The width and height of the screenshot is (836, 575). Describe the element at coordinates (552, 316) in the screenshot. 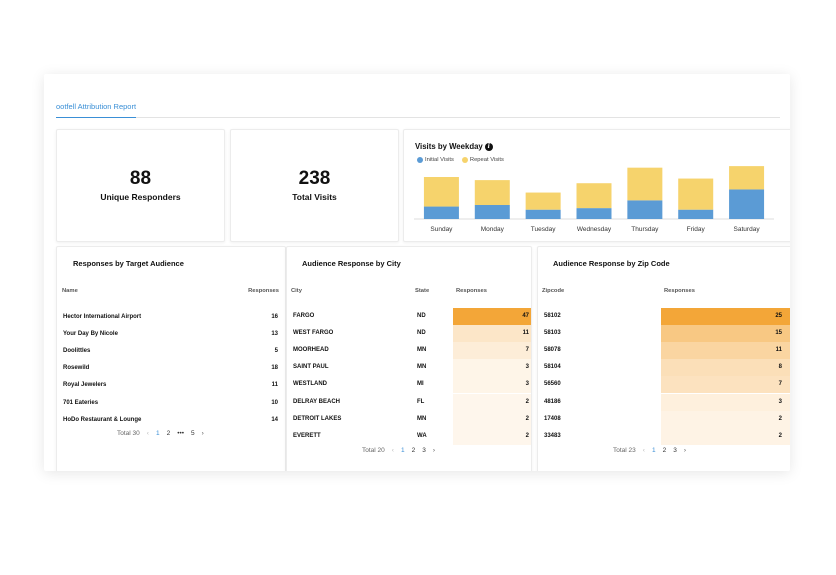

I see `cell-zipcode: 58102` at that location.